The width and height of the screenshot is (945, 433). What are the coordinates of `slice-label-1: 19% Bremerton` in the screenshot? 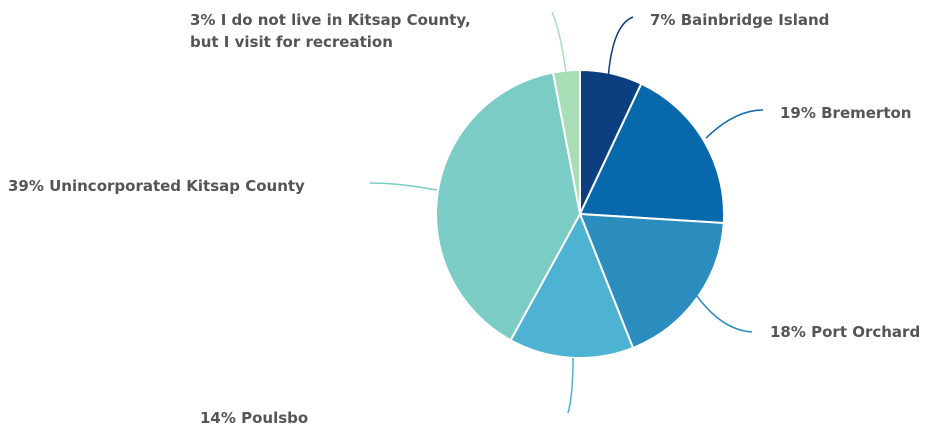 It's located at (845, 113).